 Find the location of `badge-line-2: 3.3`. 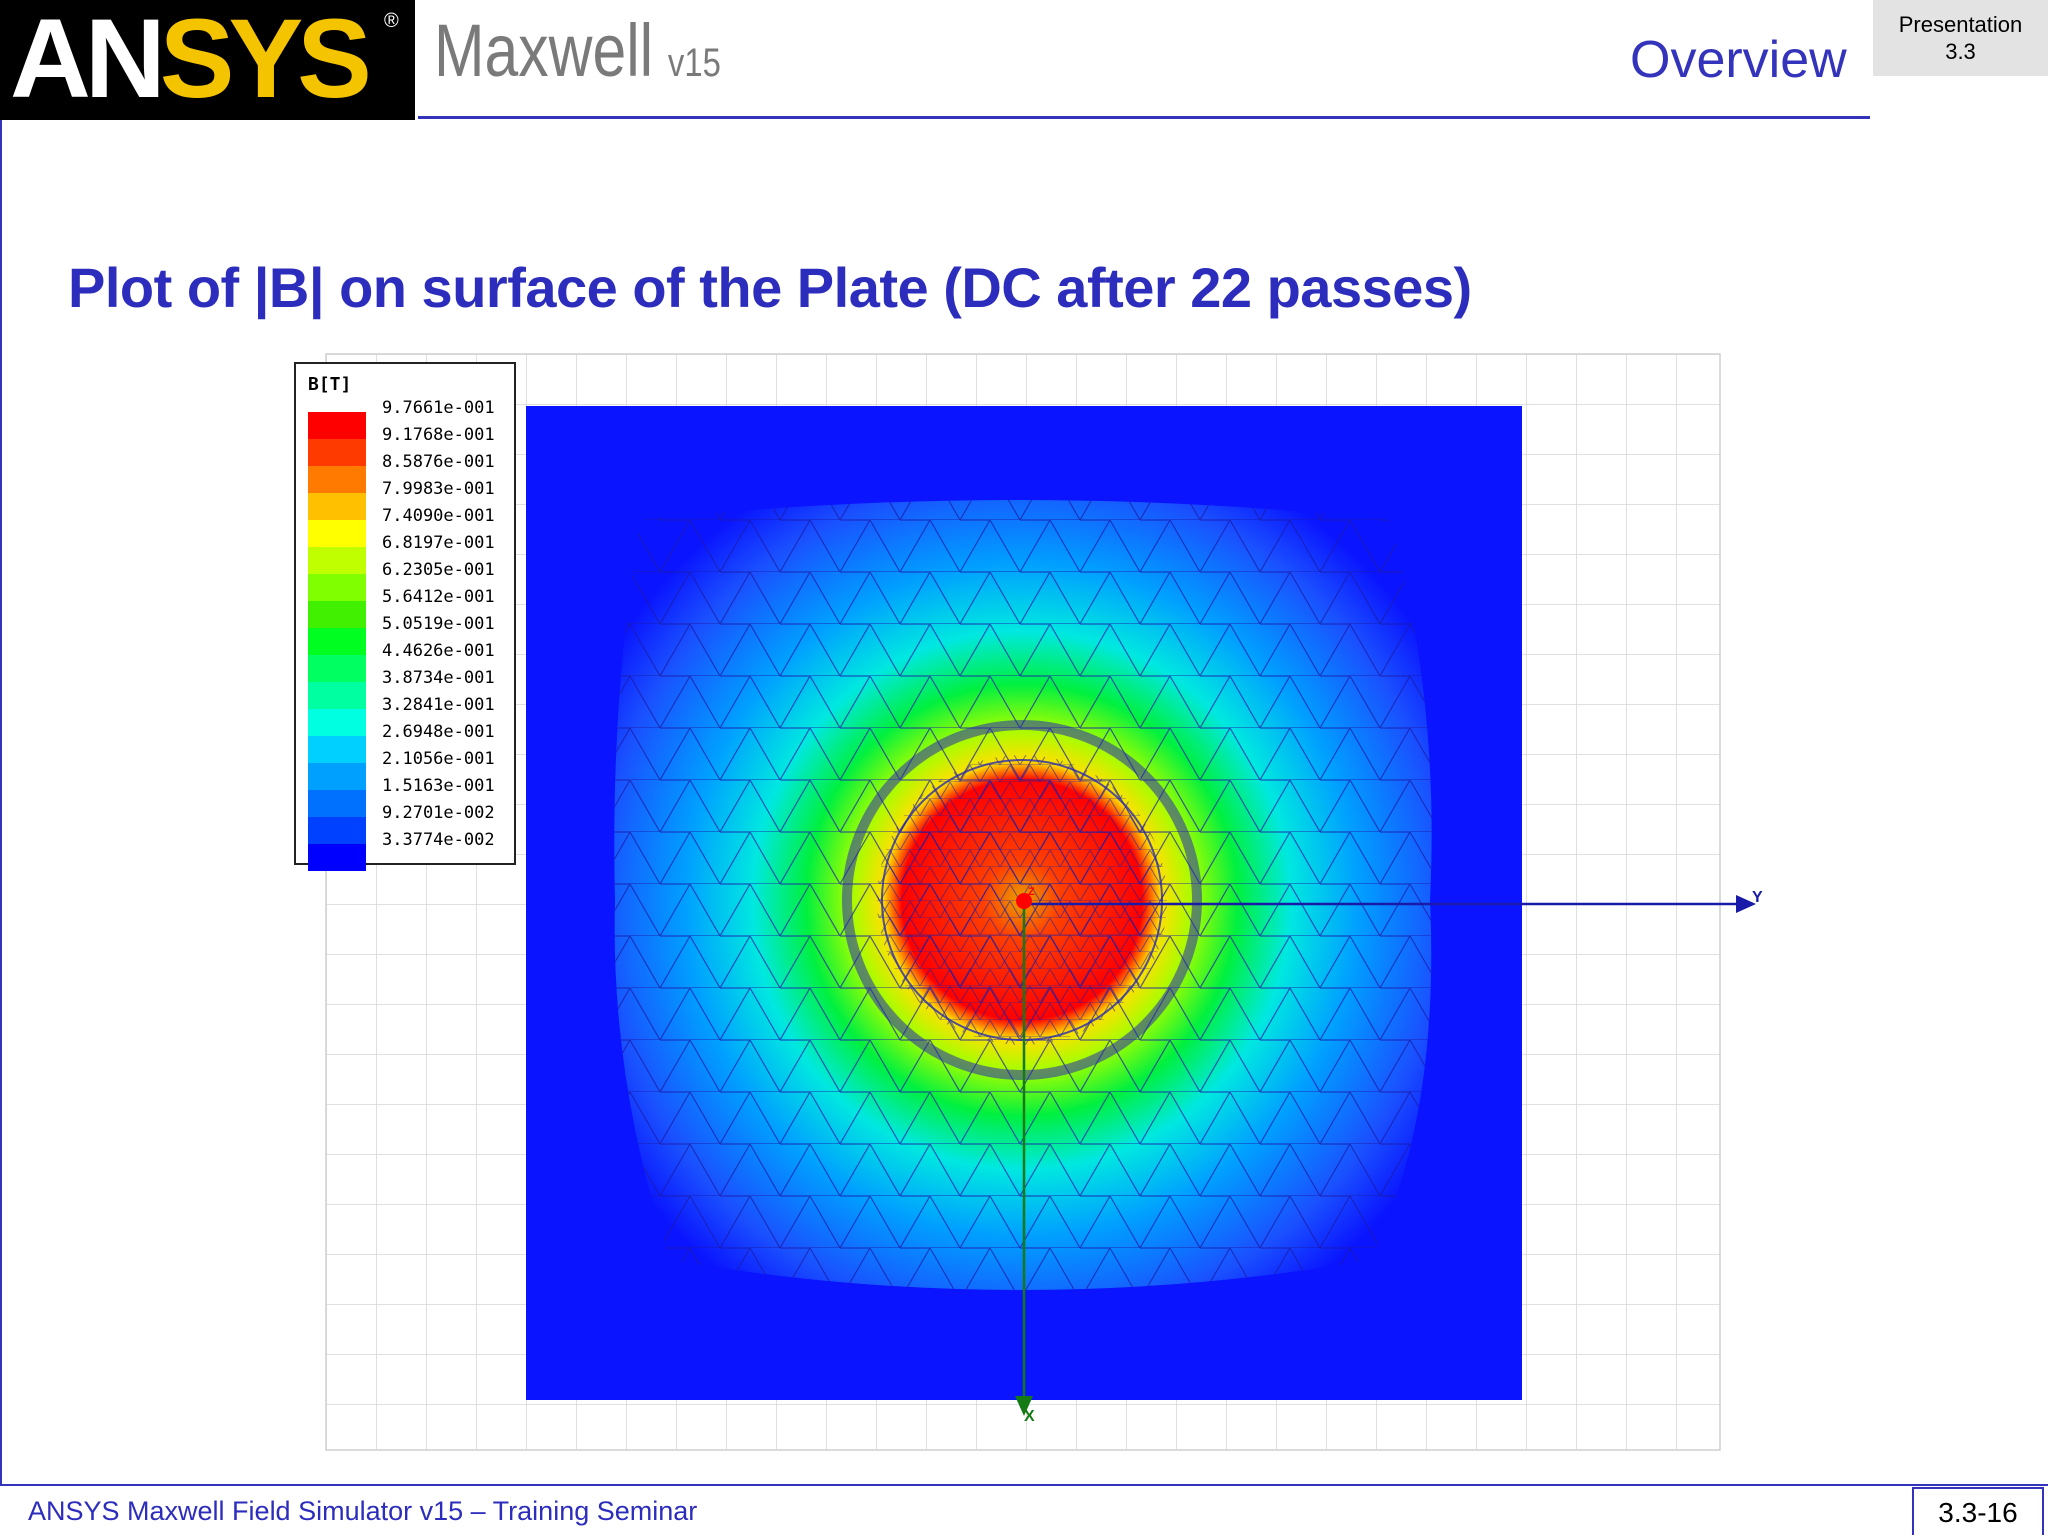

badge-line-2: 3.3 is located at coordinates (1960, 51).